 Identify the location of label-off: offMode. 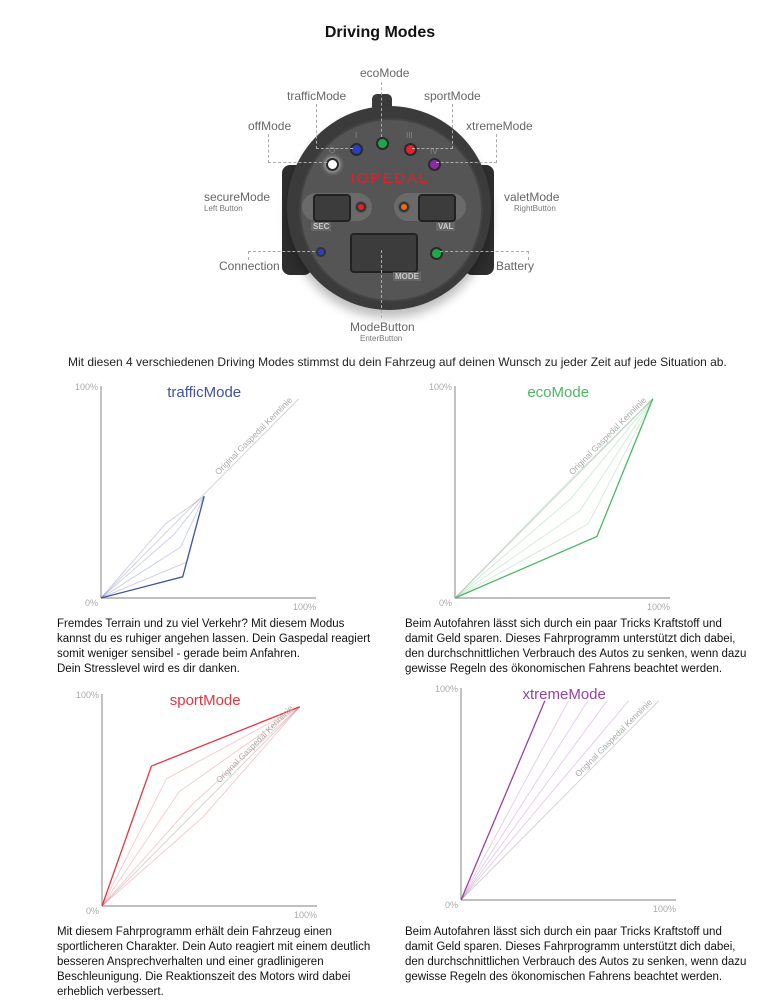
(270, 126).